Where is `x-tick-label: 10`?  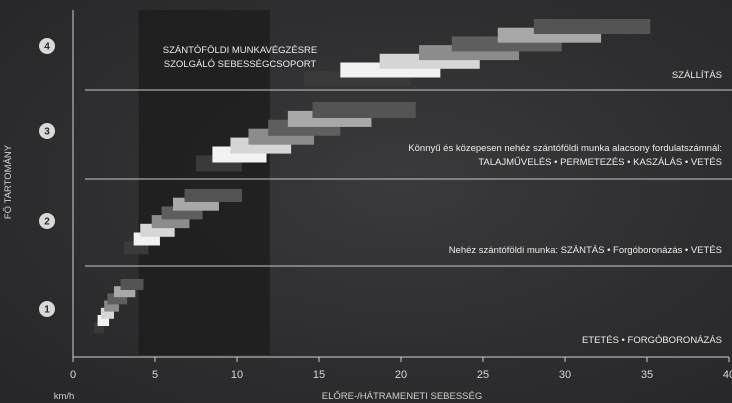 x-tick-label: 10 is located at coordinates (237, 375).